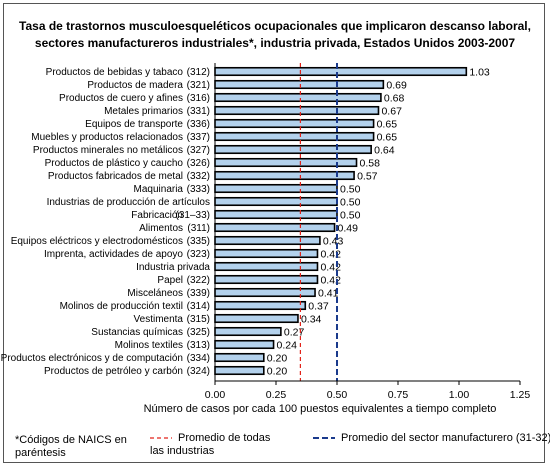 This screenshot has width=550, height=467. Describe the element at coordinates (159, 319) in the screenshot. I see `category-label: Vestimenta` at that location.